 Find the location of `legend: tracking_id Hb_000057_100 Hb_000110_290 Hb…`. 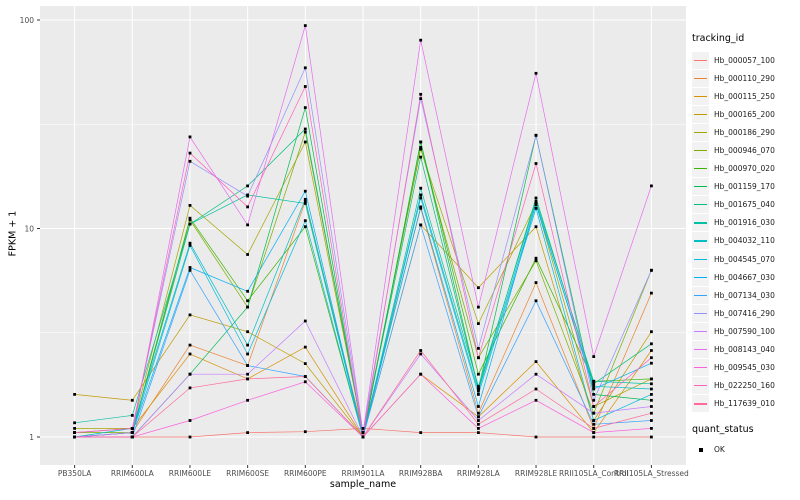

legend: tracking_id Hb_000057_100 Hb_000110_290 Hb… is located at coordinates (745, 246).